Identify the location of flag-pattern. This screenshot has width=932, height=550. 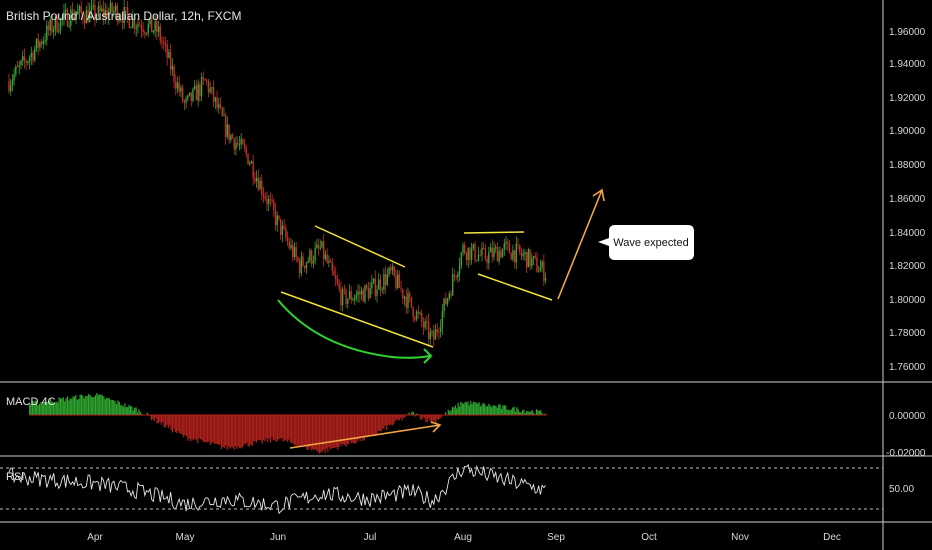
(508, 266).